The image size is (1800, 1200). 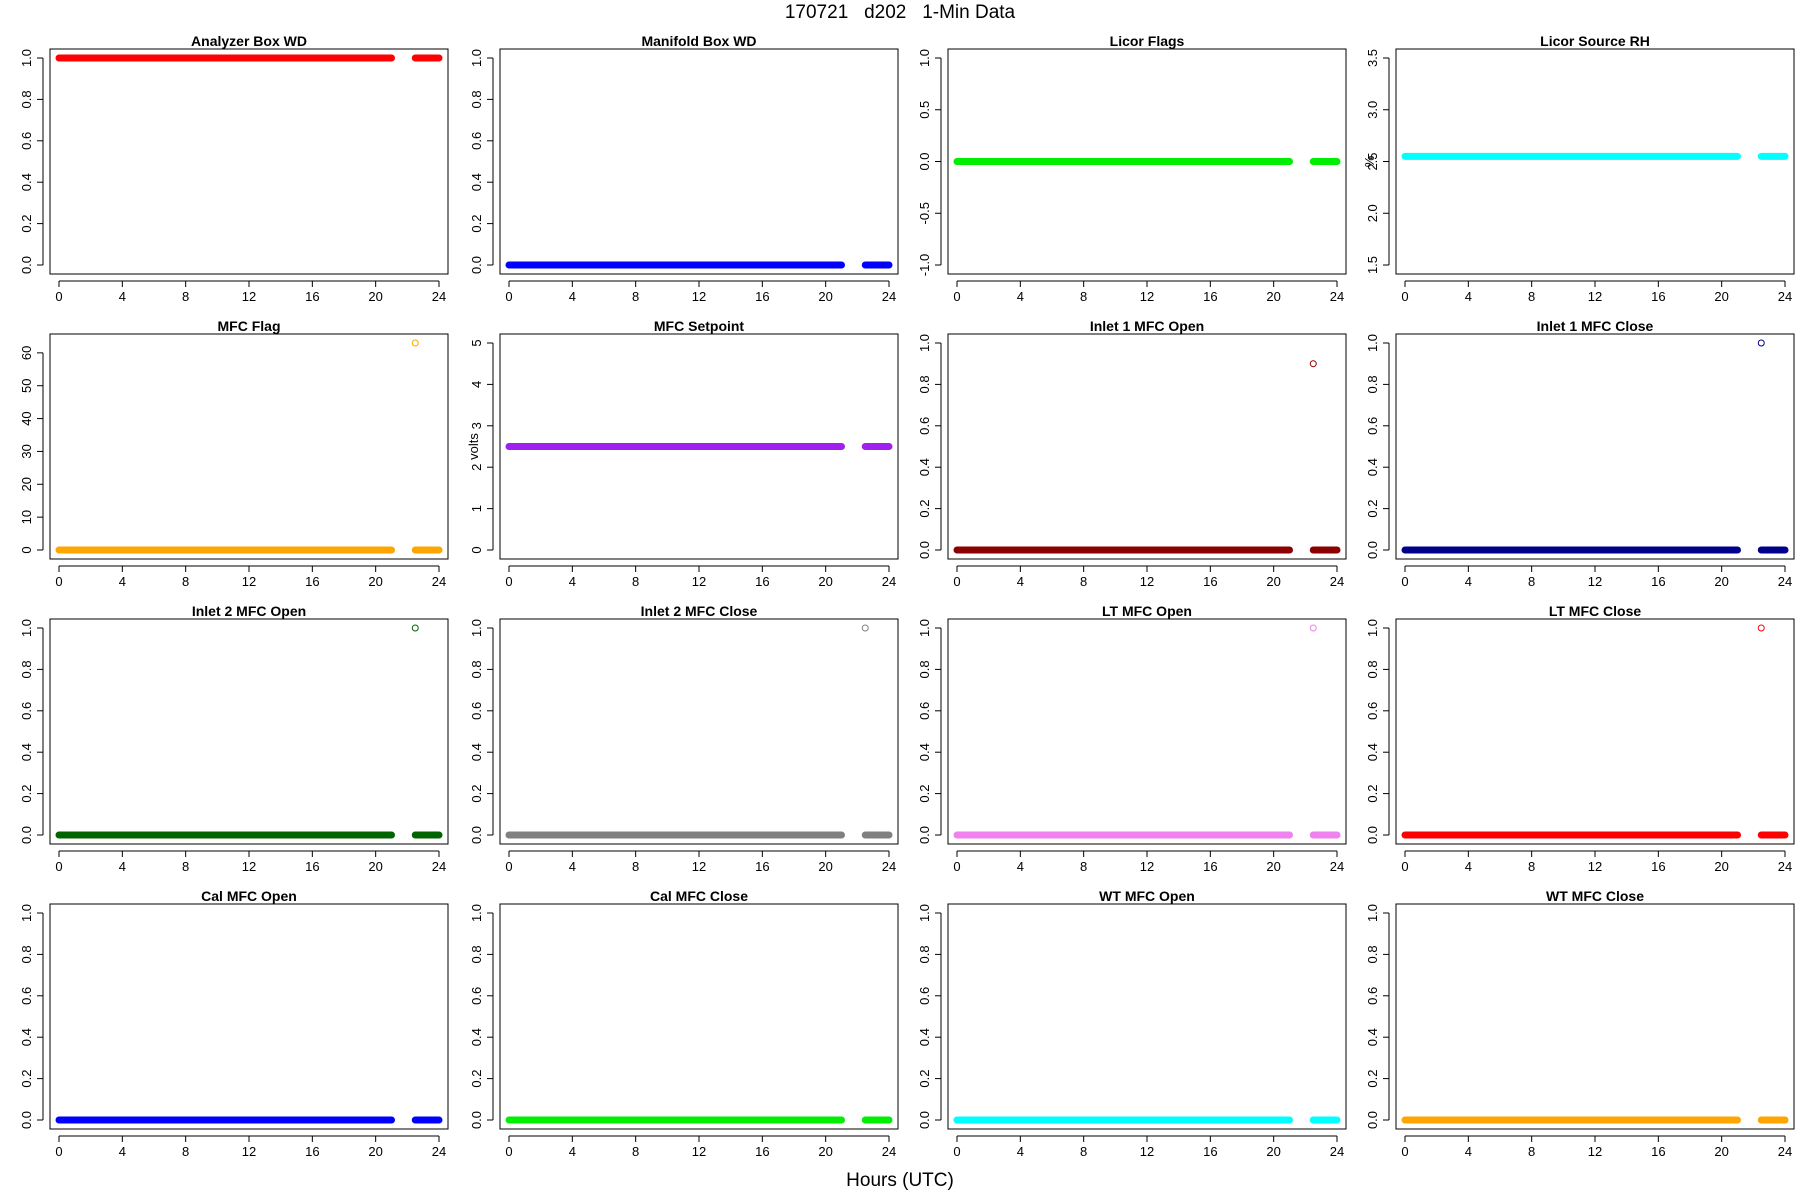 What do you see at coordinates (26, 418) in the screenshot?
I see `y-tick-label: 40` at bounding box center [26, 418].